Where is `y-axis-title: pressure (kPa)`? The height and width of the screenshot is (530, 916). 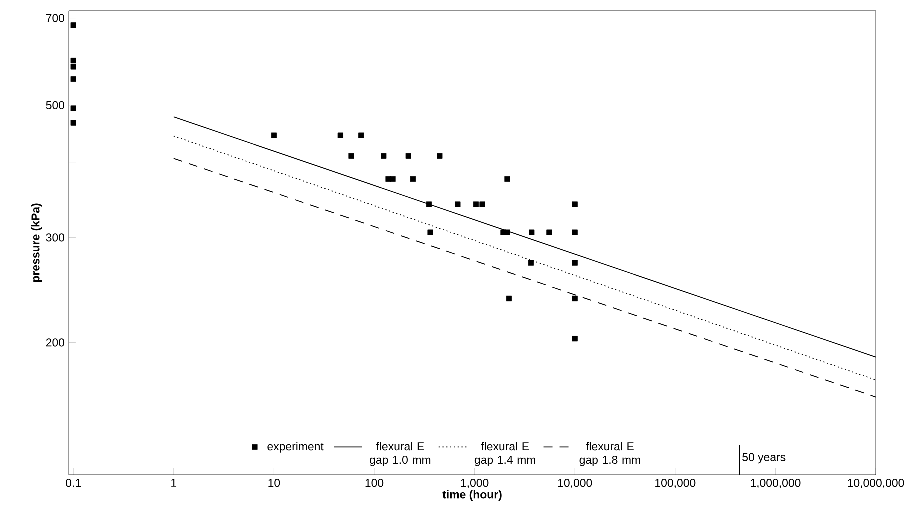 y-axis-title: pressure (kPa) is located at coordinates (36, 243).